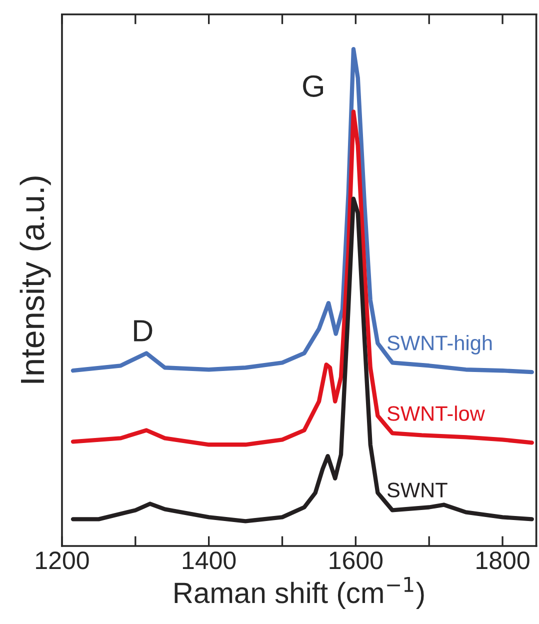 The image size is (539, 624). I want to click on x-tick-label: 1200, so click(62, 561).